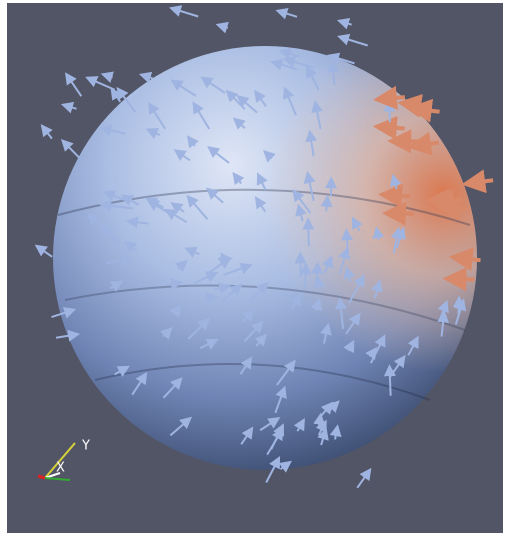  What do you see at coordinates (52, 475) in the screenshot?
I see `x-axis` at bounding box center [52, 475].